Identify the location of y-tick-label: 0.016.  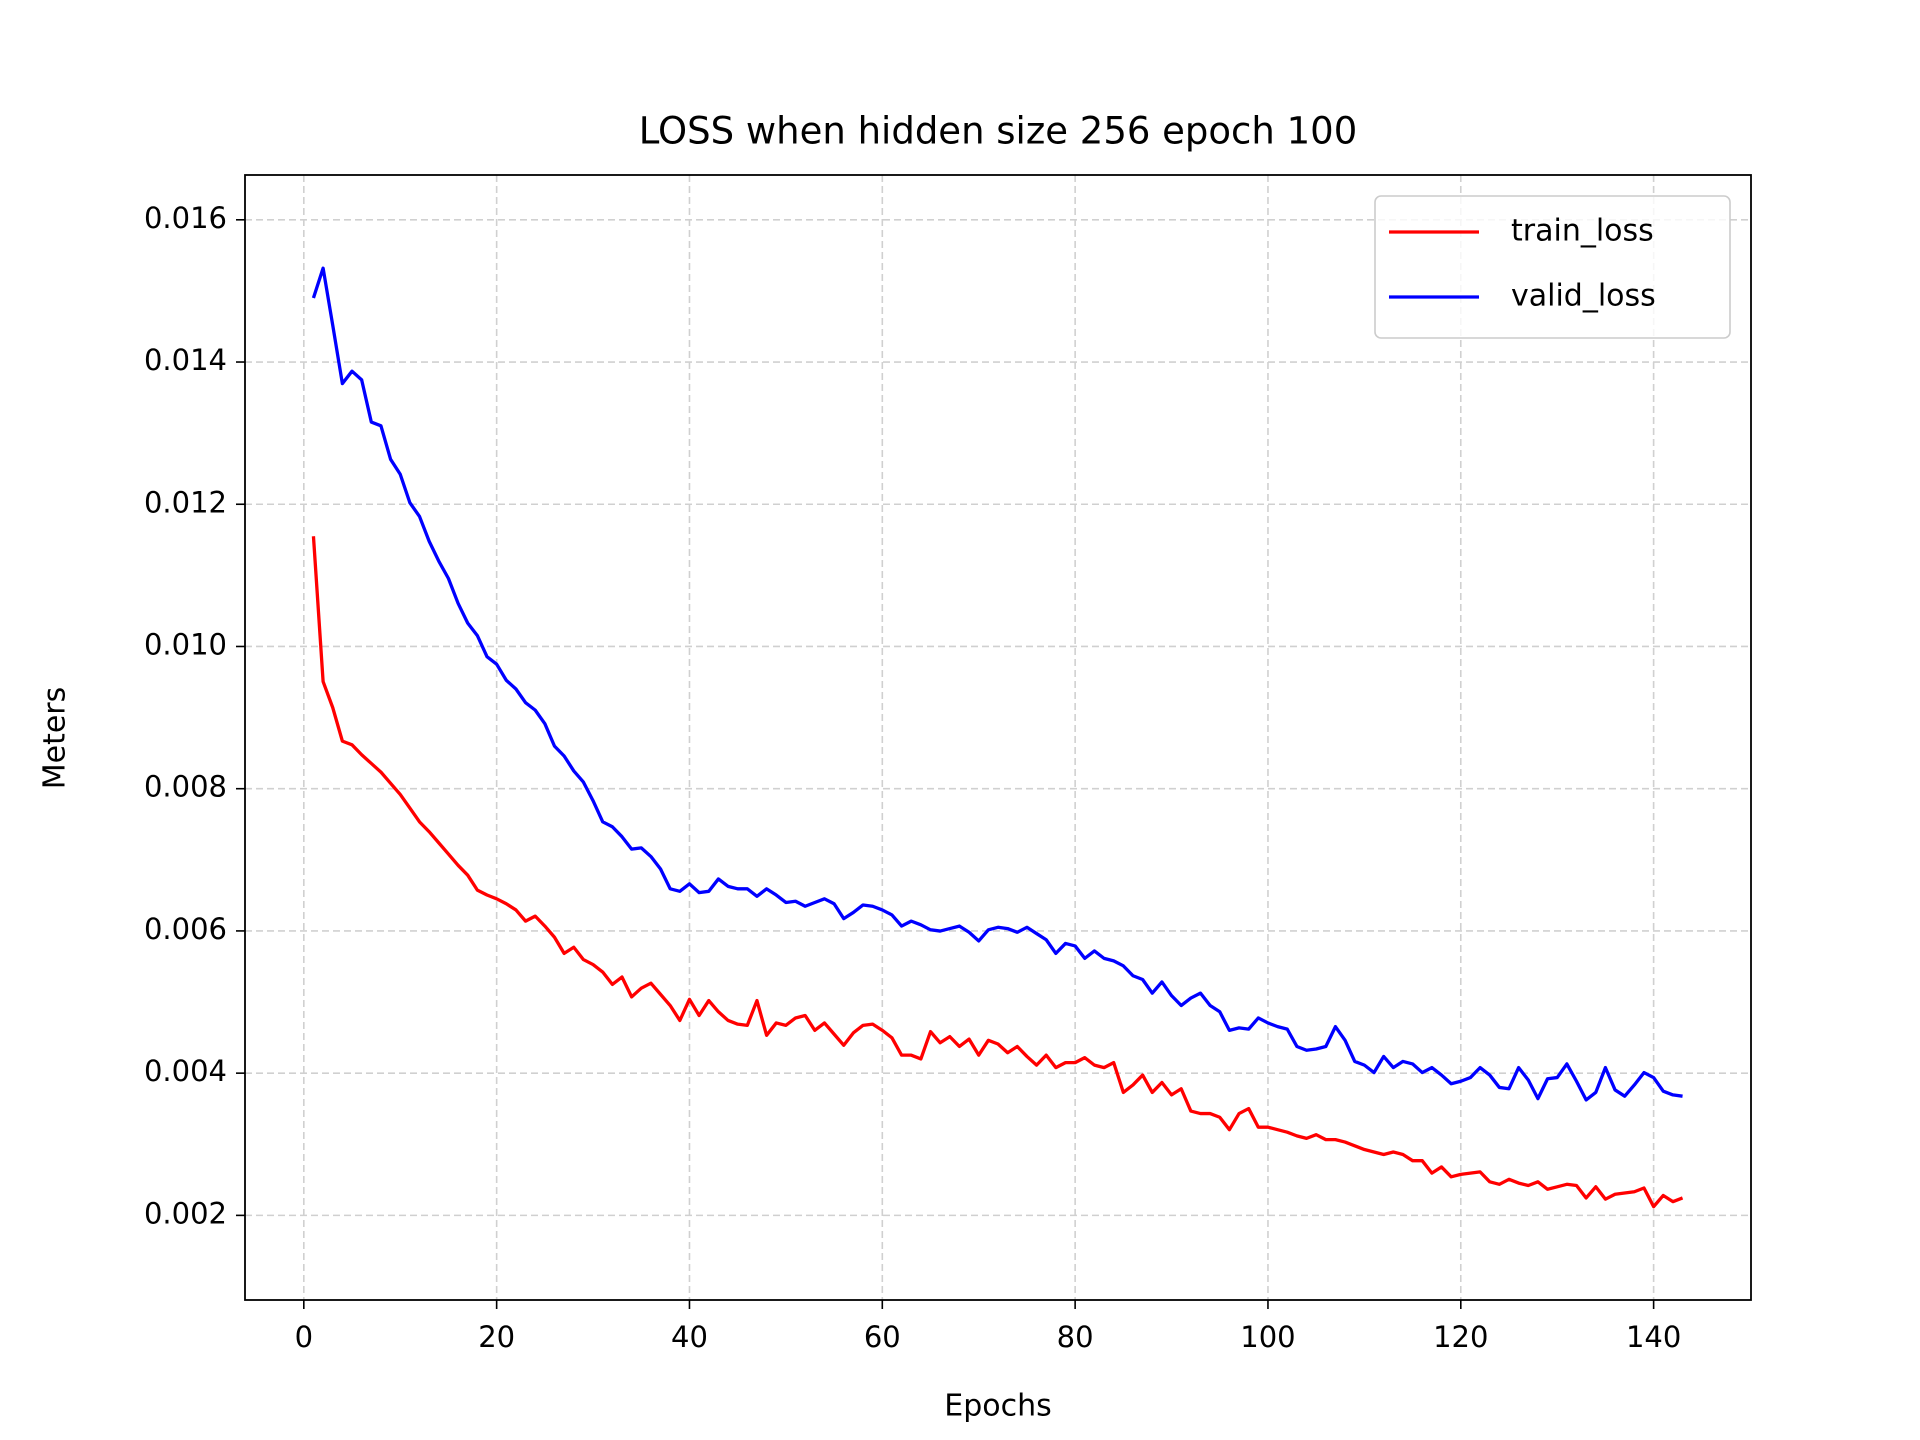
(185, 218).